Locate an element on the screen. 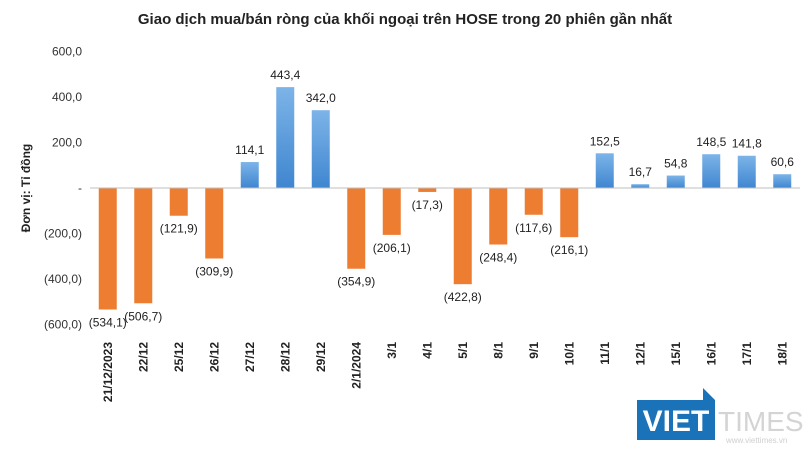 This screenshot has height=453, width=810. data-label: (534,1) is located at coordinates (108, 323).